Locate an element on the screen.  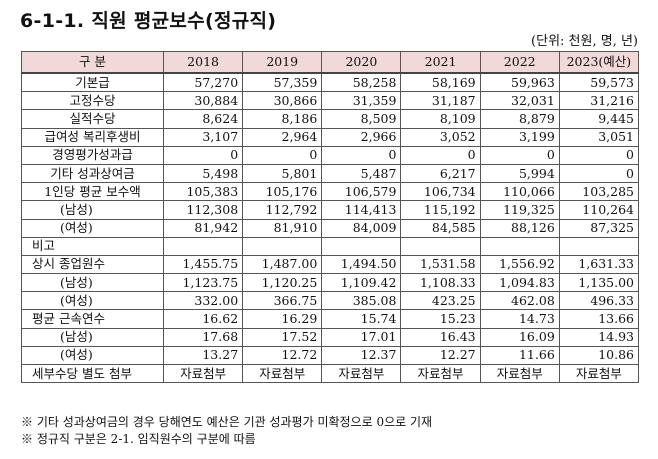
table-cell: 14.93 is located at coordinates (599, 337).